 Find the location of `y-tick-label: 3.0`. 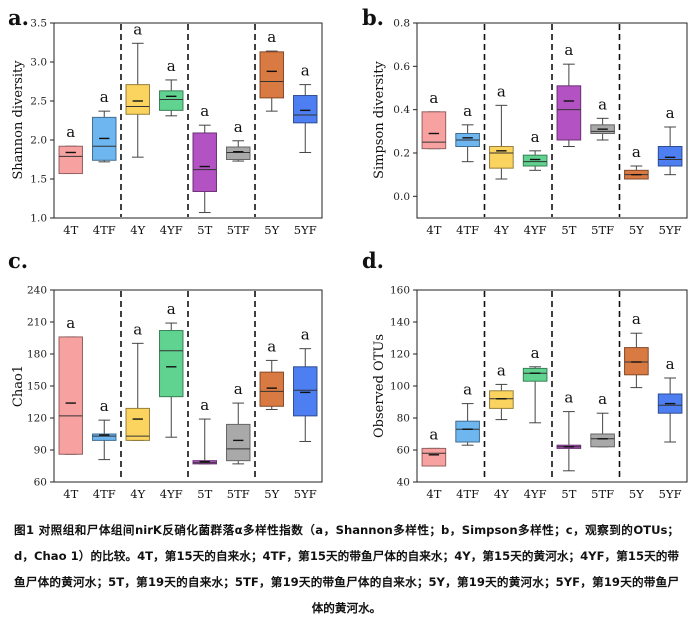

y-tick-label: 3.0 is located at coordinates (38, 63).